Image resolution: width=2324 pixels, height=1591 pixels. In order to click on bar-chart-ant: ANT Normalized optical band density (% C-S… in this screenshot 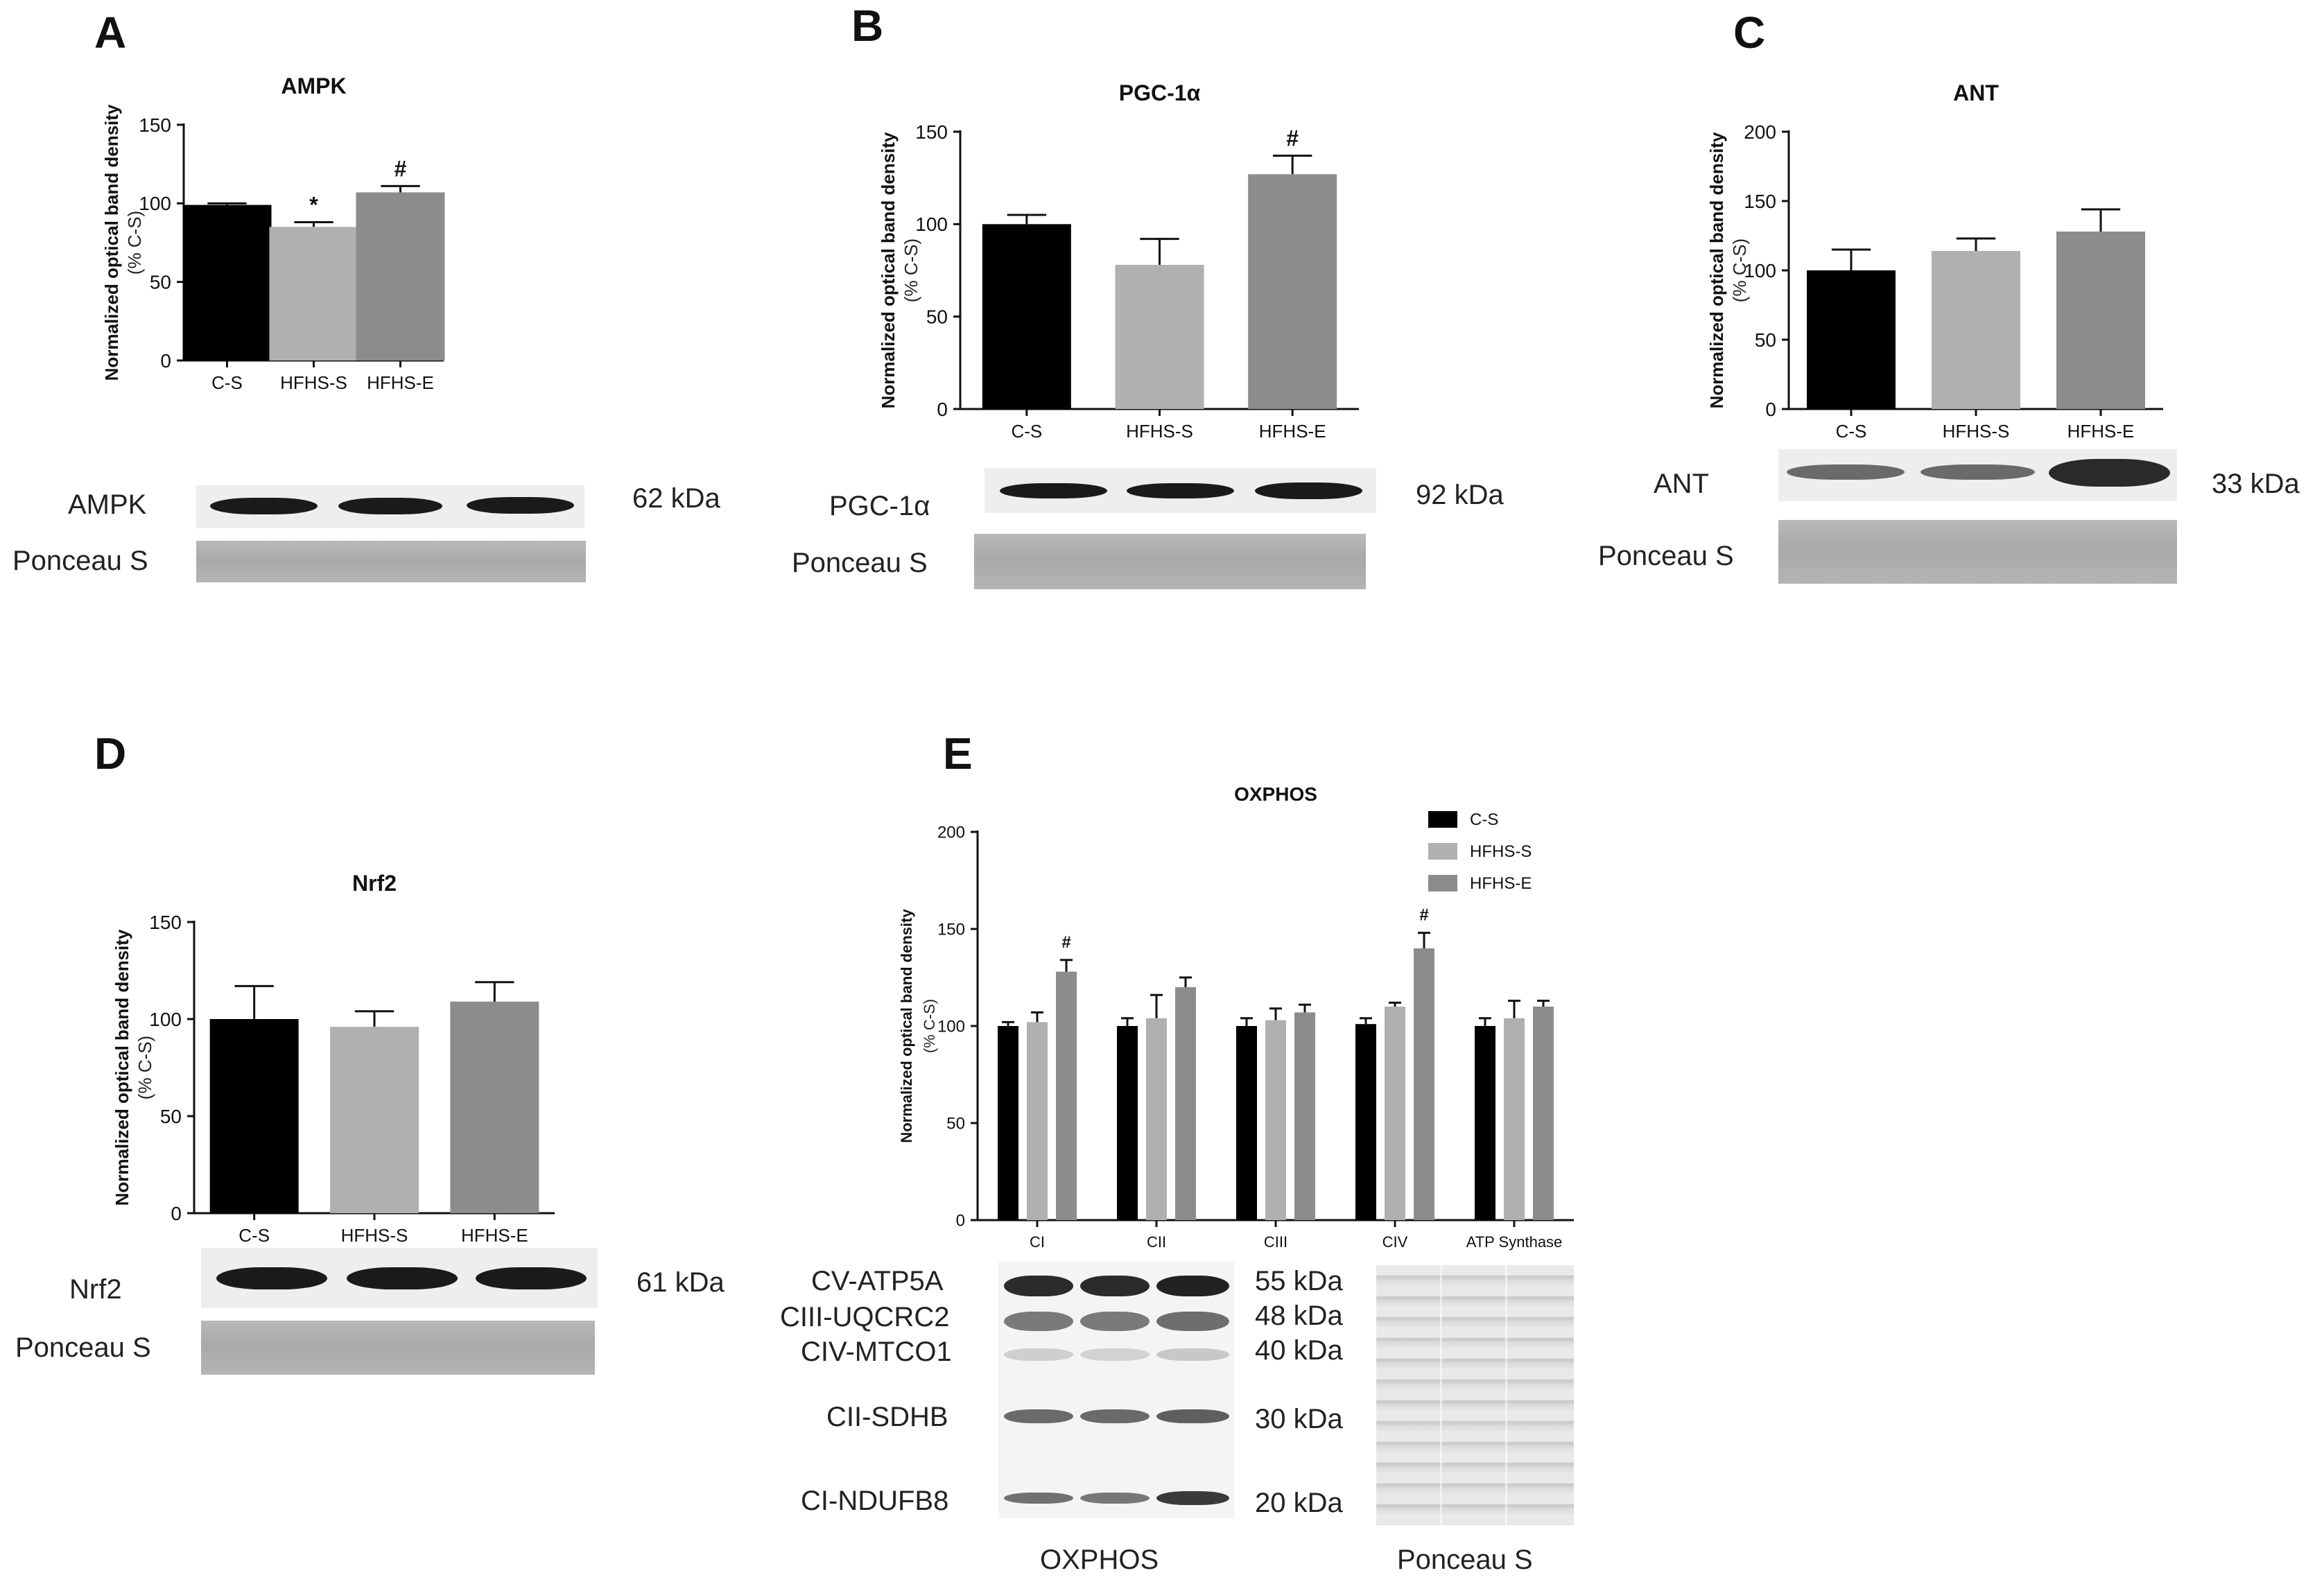, I will do `click(1935, 261)`.